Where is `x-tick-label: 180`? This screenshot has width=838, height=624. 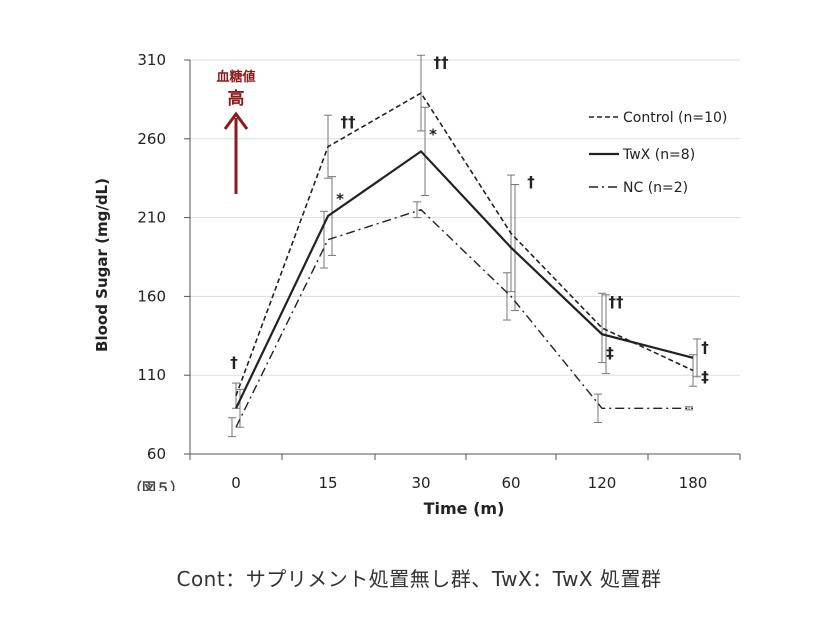 x-tick-label: 180 is located at coordinates (693, 483).